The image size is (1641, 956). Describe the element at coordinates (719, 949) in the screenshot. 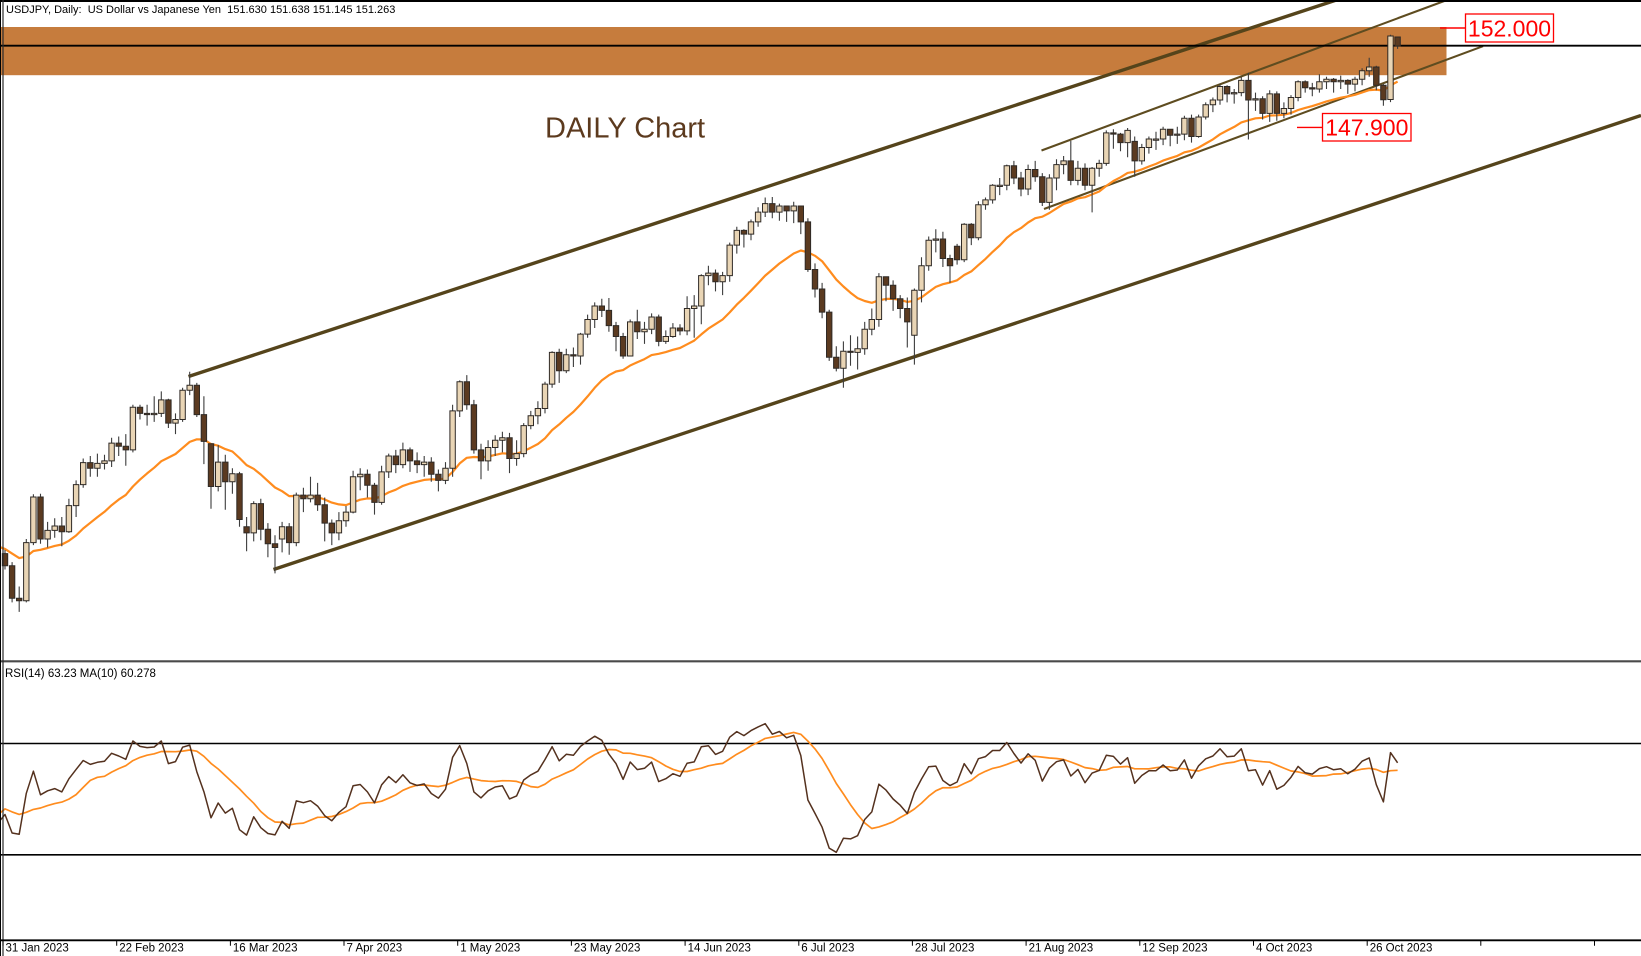

I see `svg-text: 14 Jun 2023` at that location.